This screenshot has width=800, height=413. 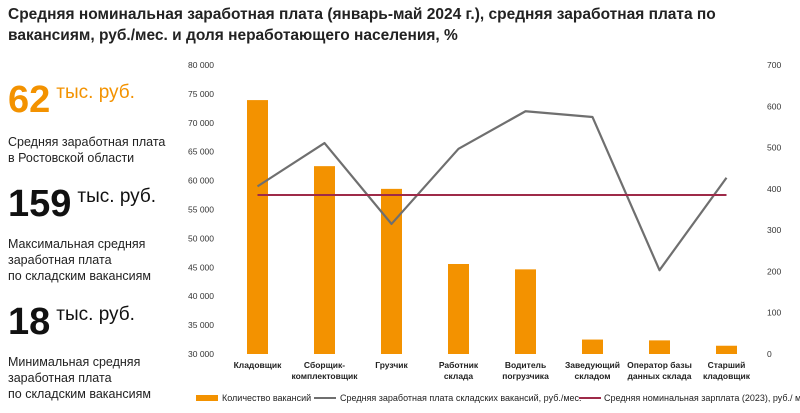 What do you see at coordinates (29, 100) in the screenshot?
I see `stat-avg-salary-value: 62` at bounding box center [29, 100].